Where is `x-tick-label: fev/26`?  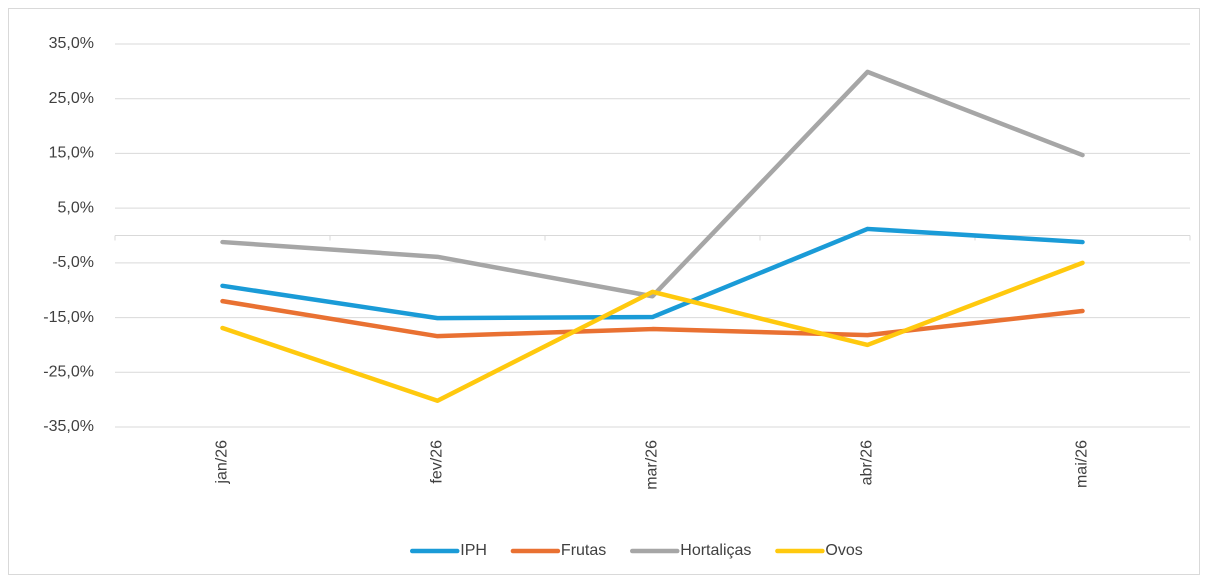
x-tick-label: fev/26 is located at coordinates (437, 462).